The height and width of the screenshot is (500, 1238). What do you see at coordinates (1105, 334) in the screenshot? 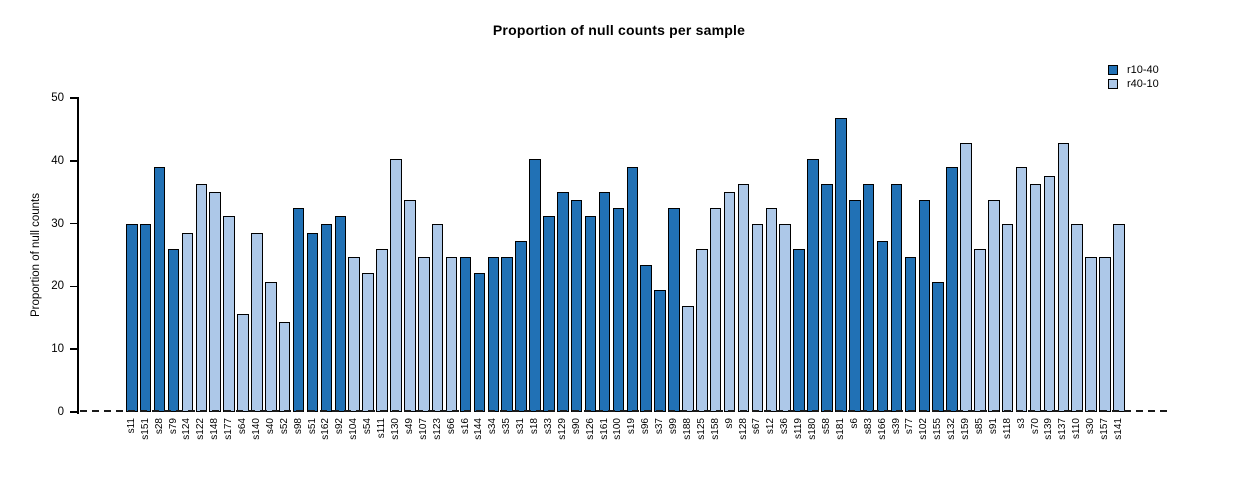
I see `bar-s157` at bounding box center [1105, 334].